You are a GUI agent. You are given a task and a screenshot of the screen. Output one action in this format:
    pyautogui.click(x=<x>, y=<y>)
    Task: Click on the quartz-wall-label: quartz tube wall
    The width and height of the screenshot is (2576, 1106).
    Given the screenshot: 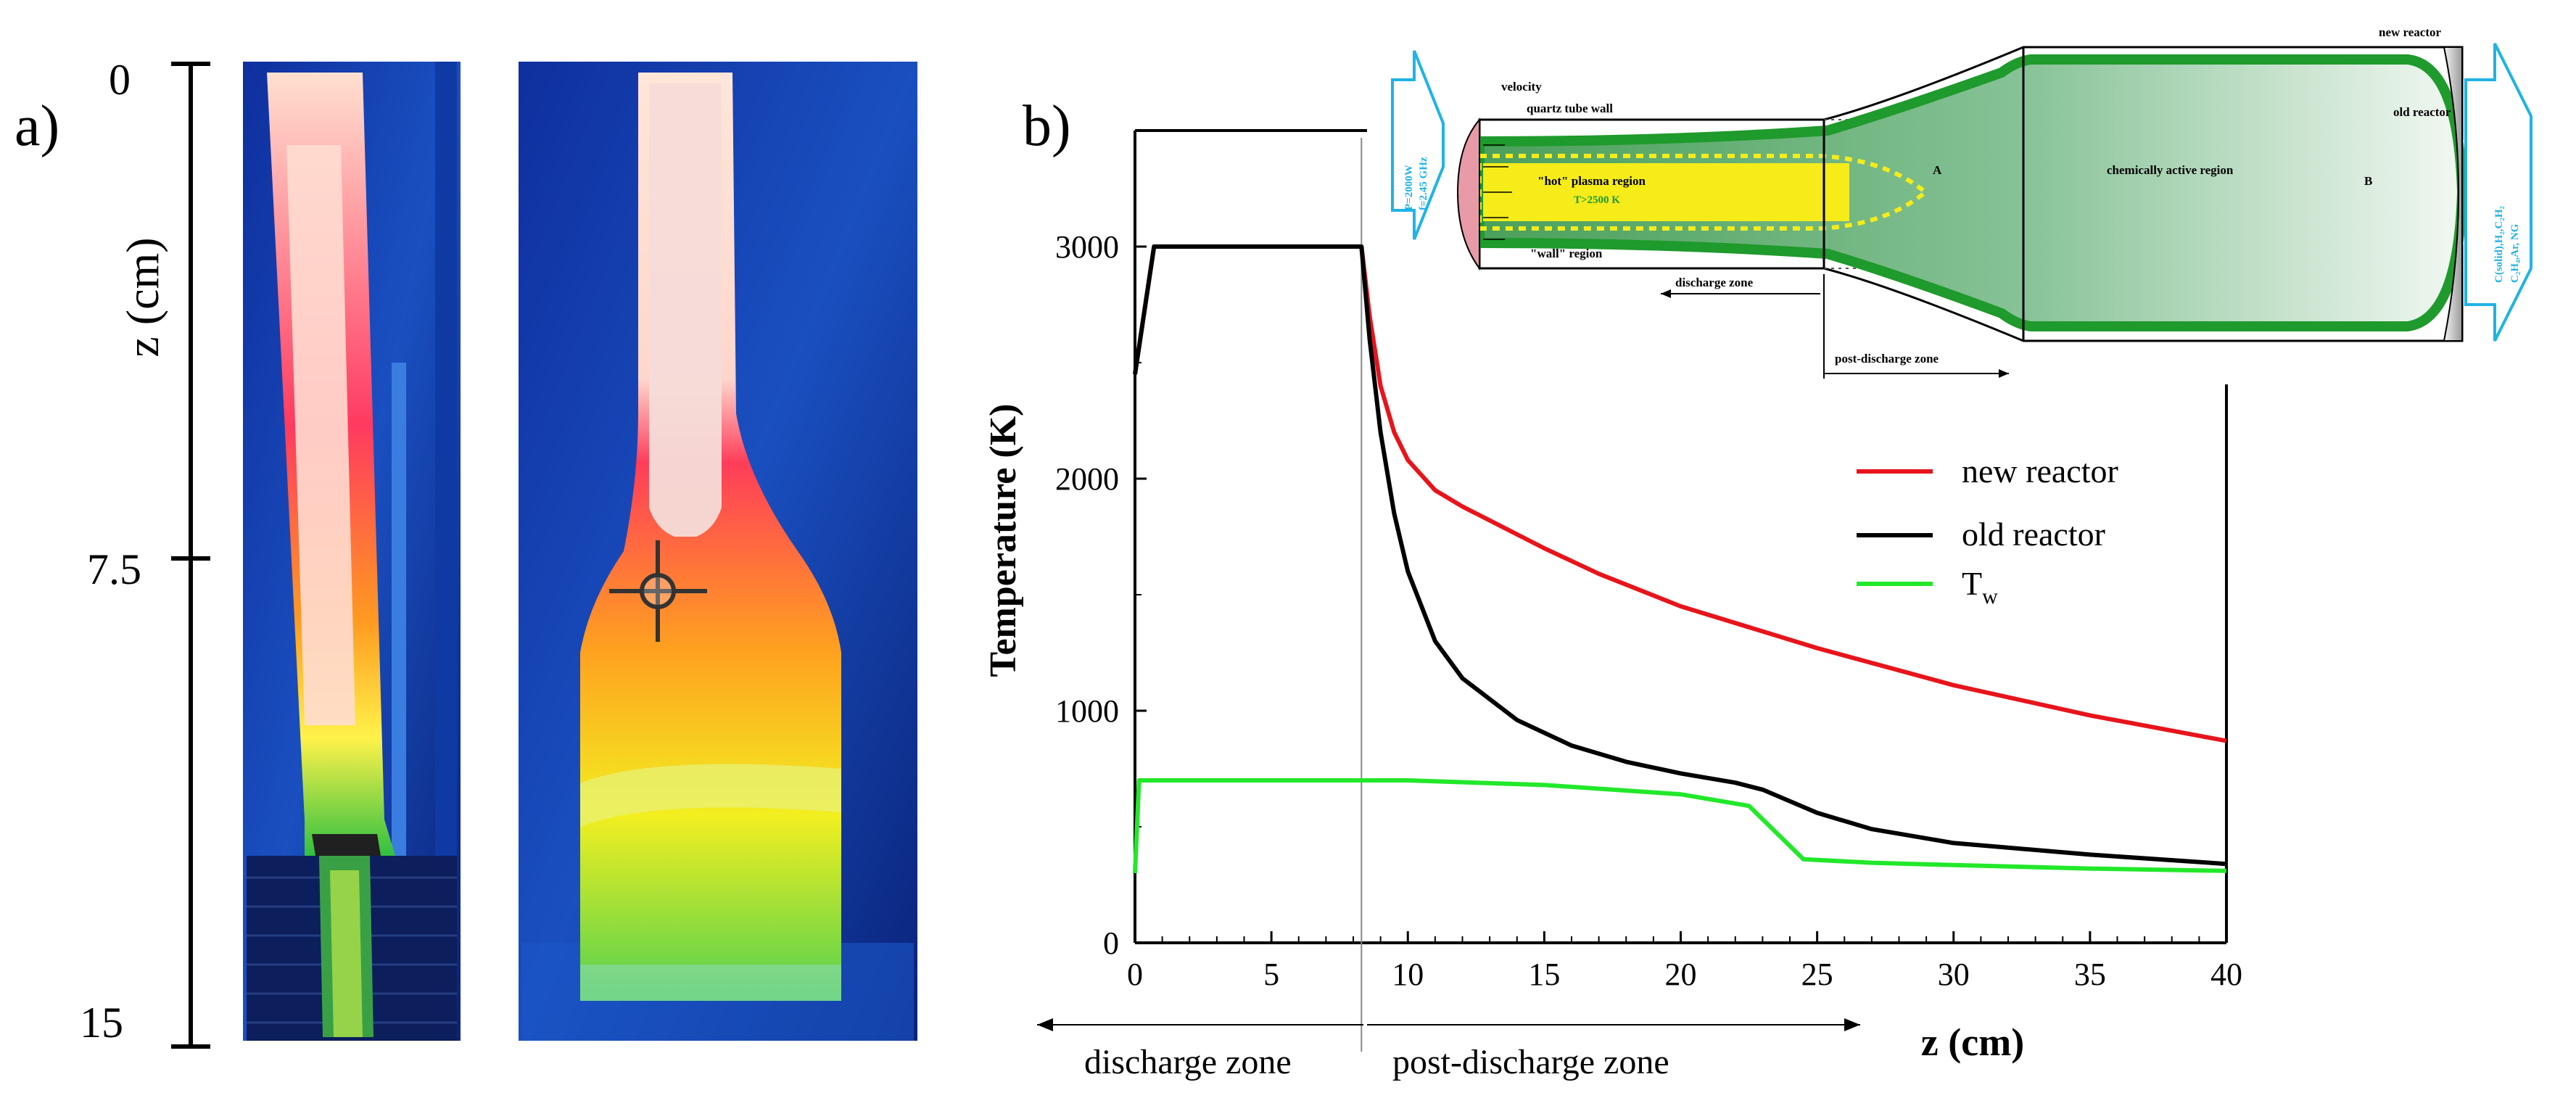 What is the action you would take?
    pyautogui.click(x=1570, y=108)
    